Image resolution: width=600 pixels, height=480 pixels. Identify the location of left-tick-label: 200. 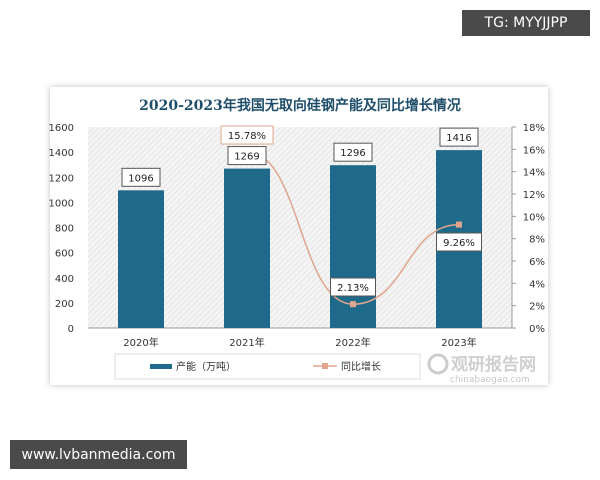
(64, 304).